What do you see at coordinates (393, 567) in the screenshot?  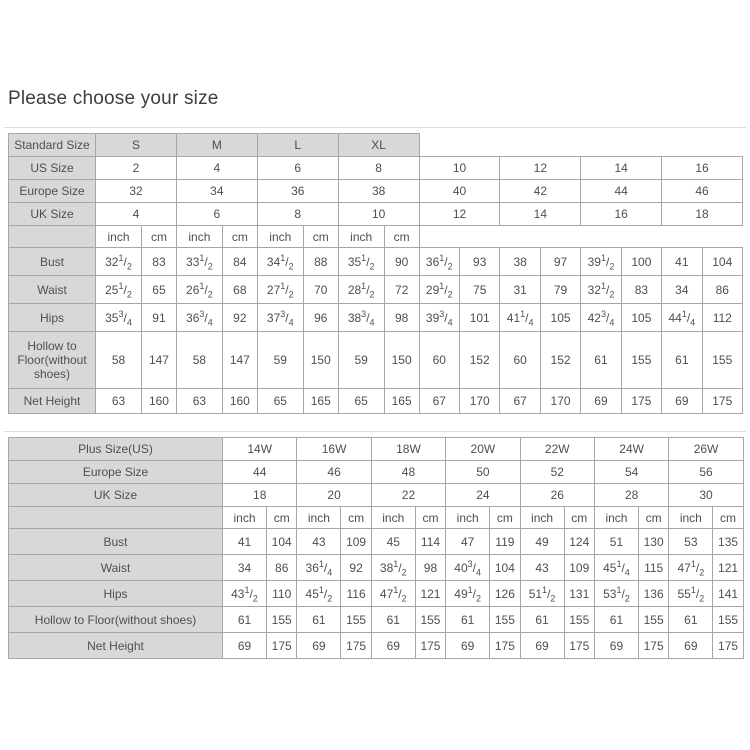 I see `measure-value-cell: 381/2` at bounding box center [393, 567].